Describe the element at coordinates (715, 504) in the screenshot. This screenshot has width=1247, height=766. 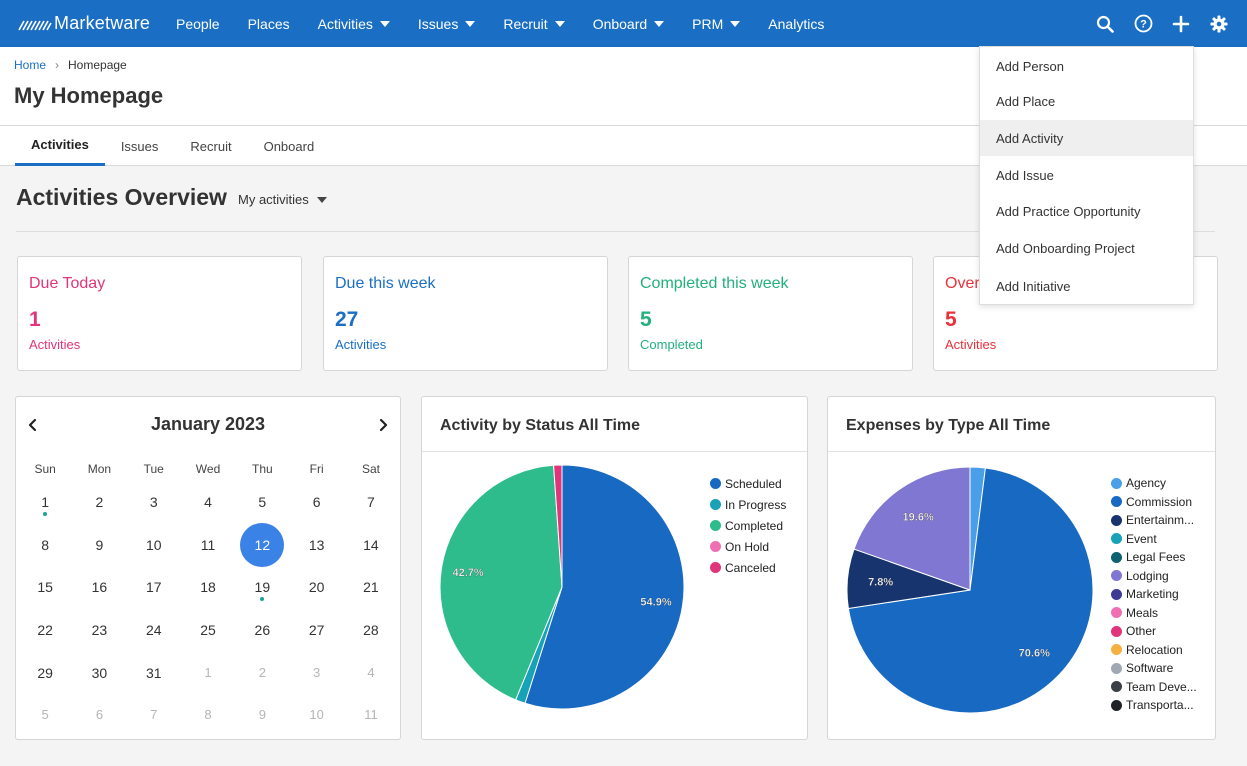
I see `legend-swatch` at that location.